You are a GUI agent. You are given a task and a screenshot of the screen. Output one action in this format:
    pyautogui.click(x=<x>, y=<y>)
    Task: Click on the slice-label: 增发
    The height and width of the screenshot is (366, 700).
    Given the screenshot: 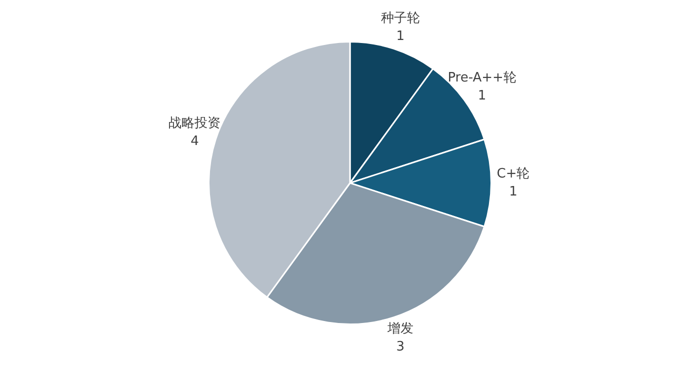 What is the action you would take?
    pyautogui.click(x=400, y=329)
    